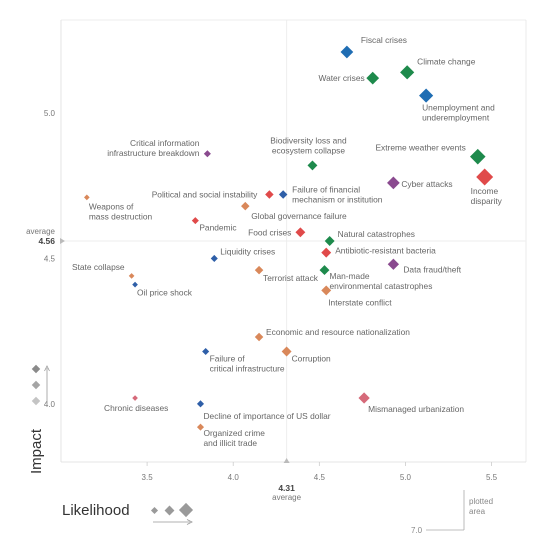 The width and height of the screenshot is (554, 535). What do you see at coordinates (205, 194) in the screenshot?
I see `data-point-label: Political and social instability` at bounding box center [205, 194].